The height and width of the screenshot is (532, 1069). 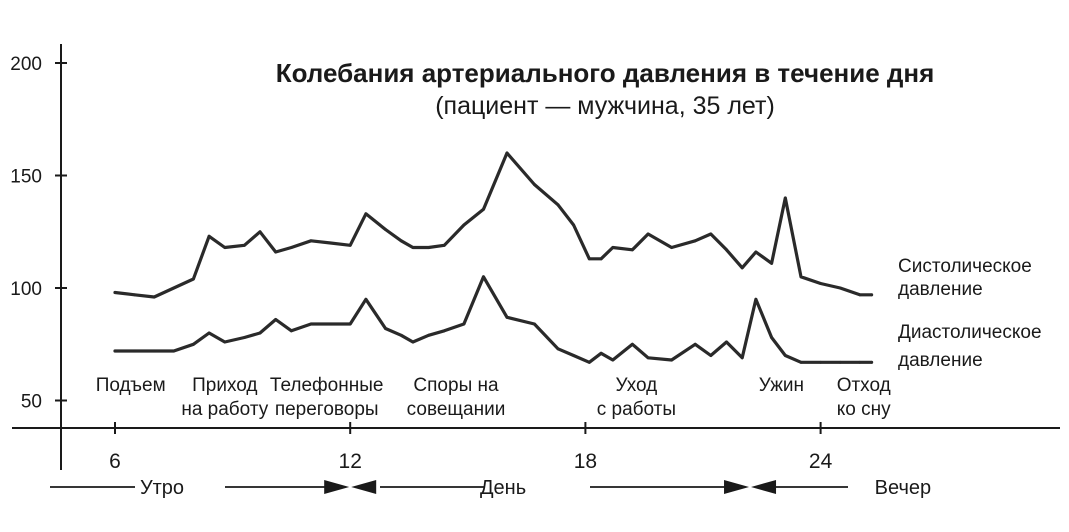 I want to click on arrow-right-icon, so click(x=337, y=487).